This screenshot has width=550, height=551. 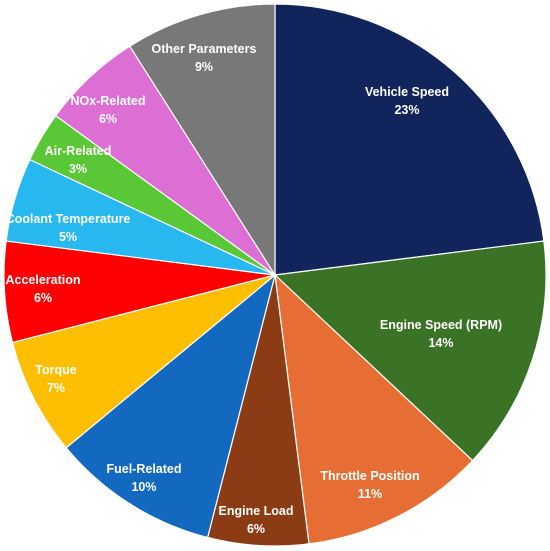 I want to click on slice-percent-label: 5%, so click(x=68, y=237).